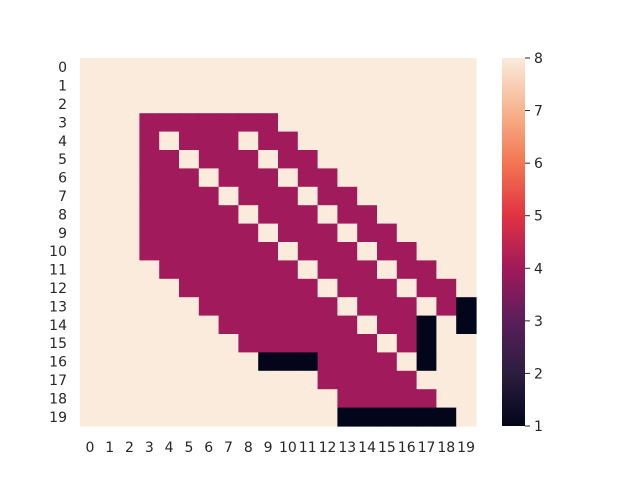  Describe the element at coordinates (58, 381) in the screenshot. I see `y-tick-label: 17` at that location.